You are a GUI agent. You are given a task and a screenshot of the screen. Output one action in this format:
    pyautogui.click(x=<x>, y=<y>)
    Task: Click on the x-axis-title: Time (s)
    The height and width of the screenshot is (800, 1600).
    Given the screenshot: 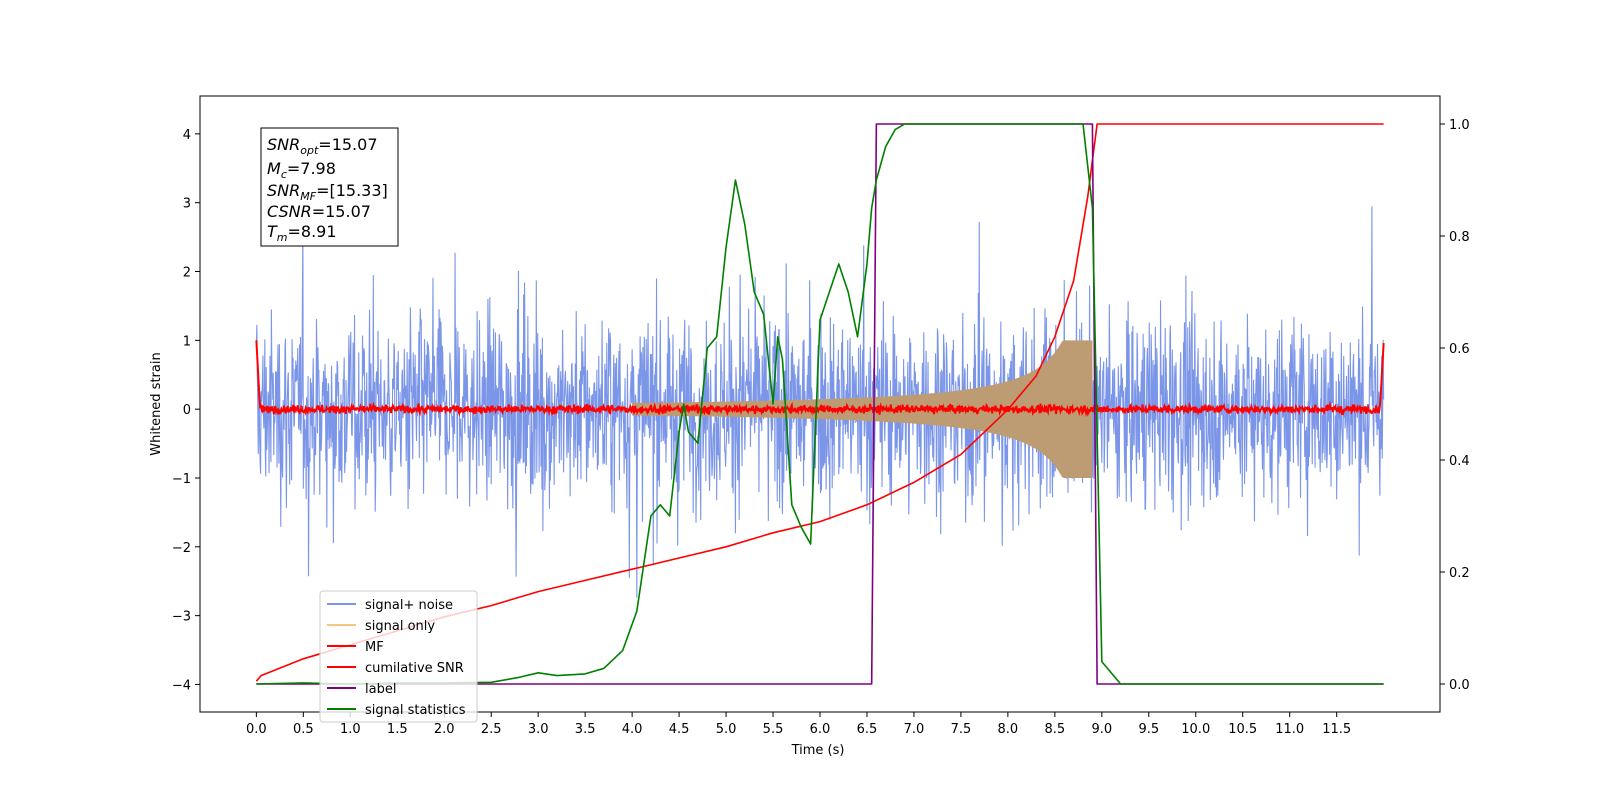 What is the action you would take?
    pyautogui.click(x=818, y=750)
    